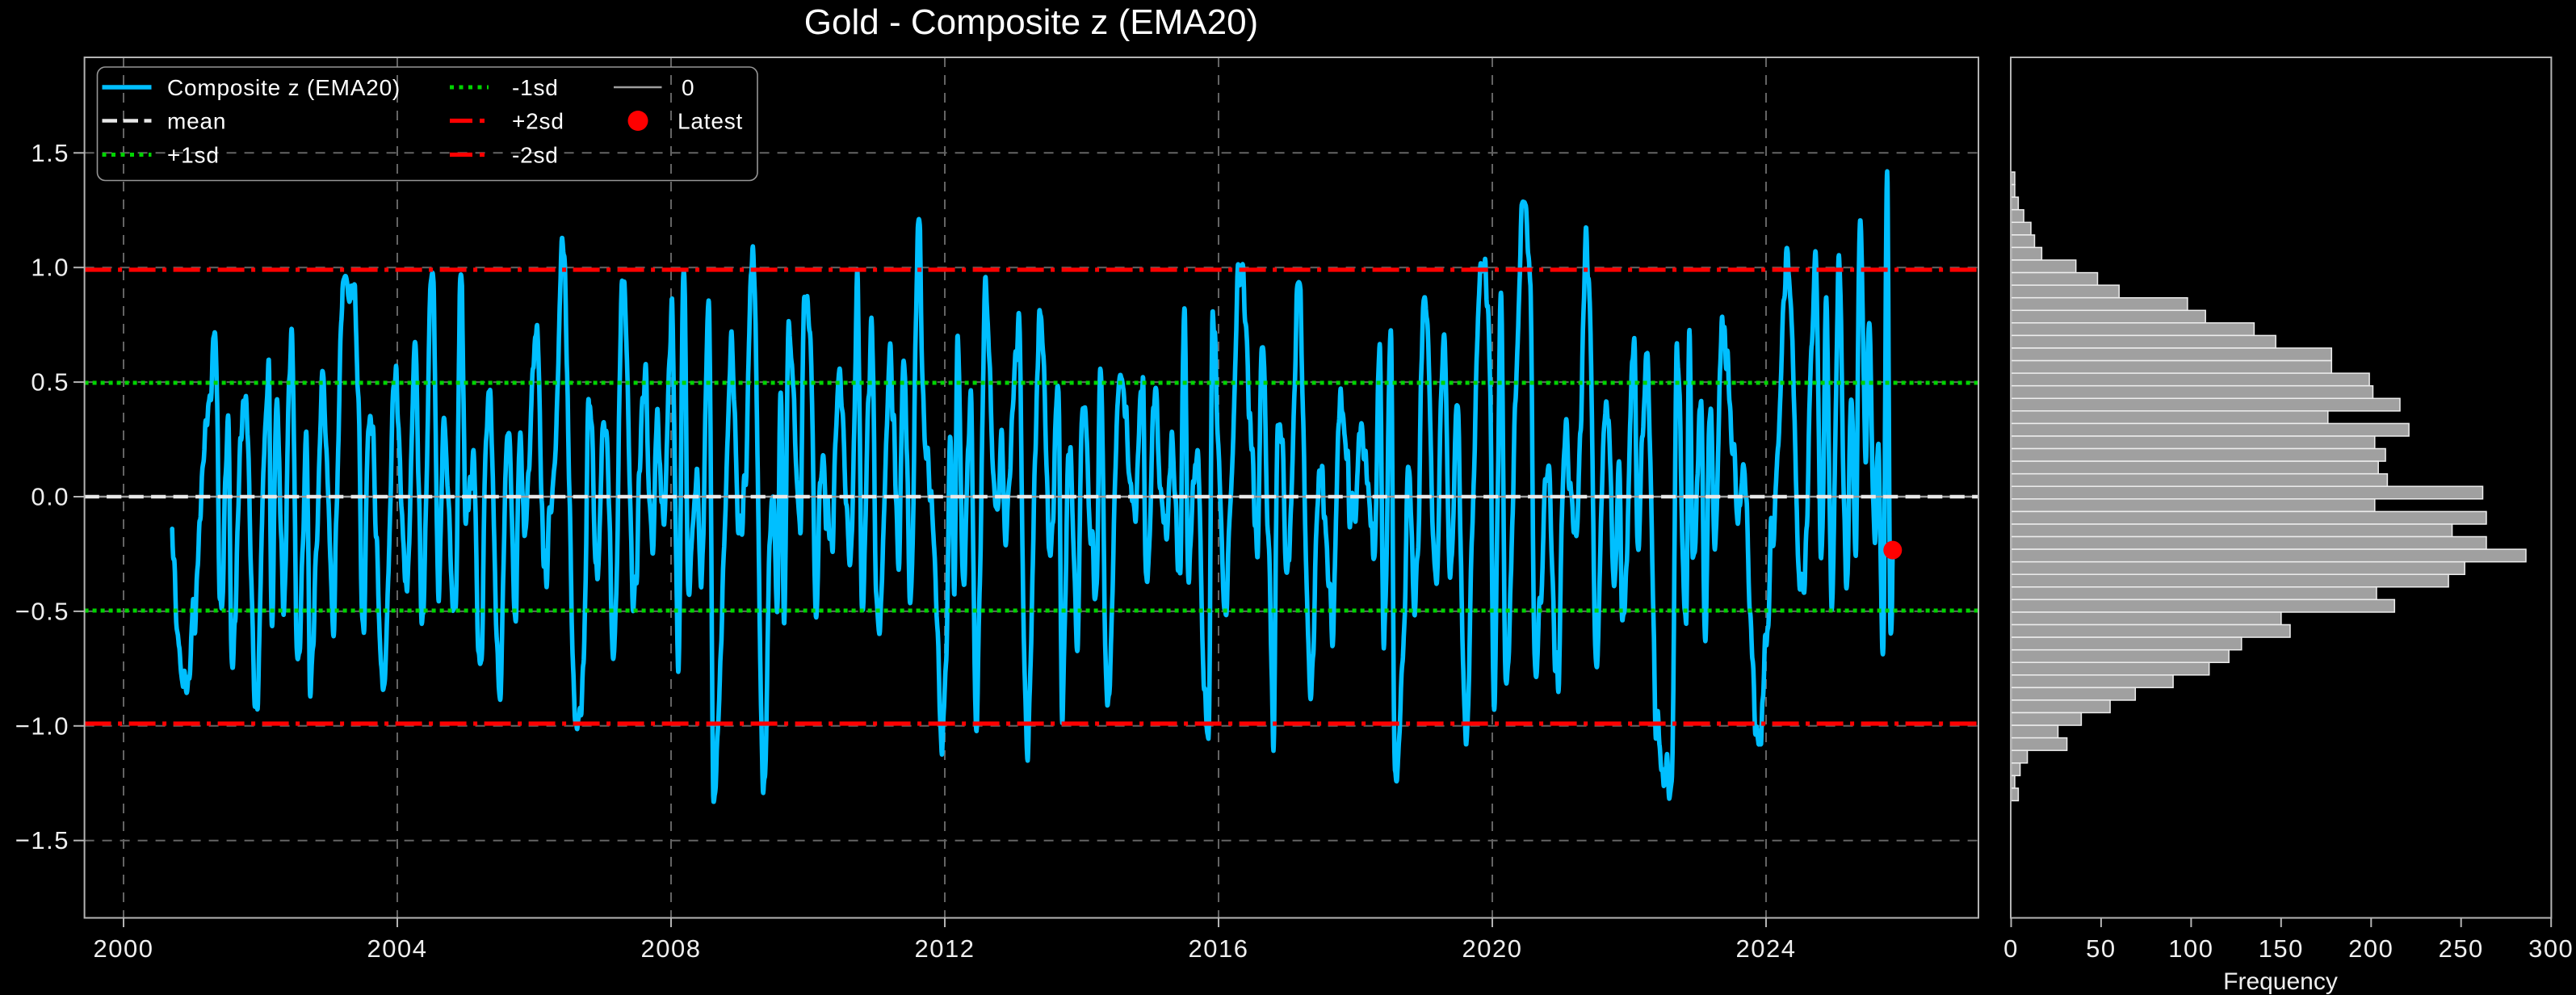  I want to click on svg-text: +1sd, so click(193, 155).